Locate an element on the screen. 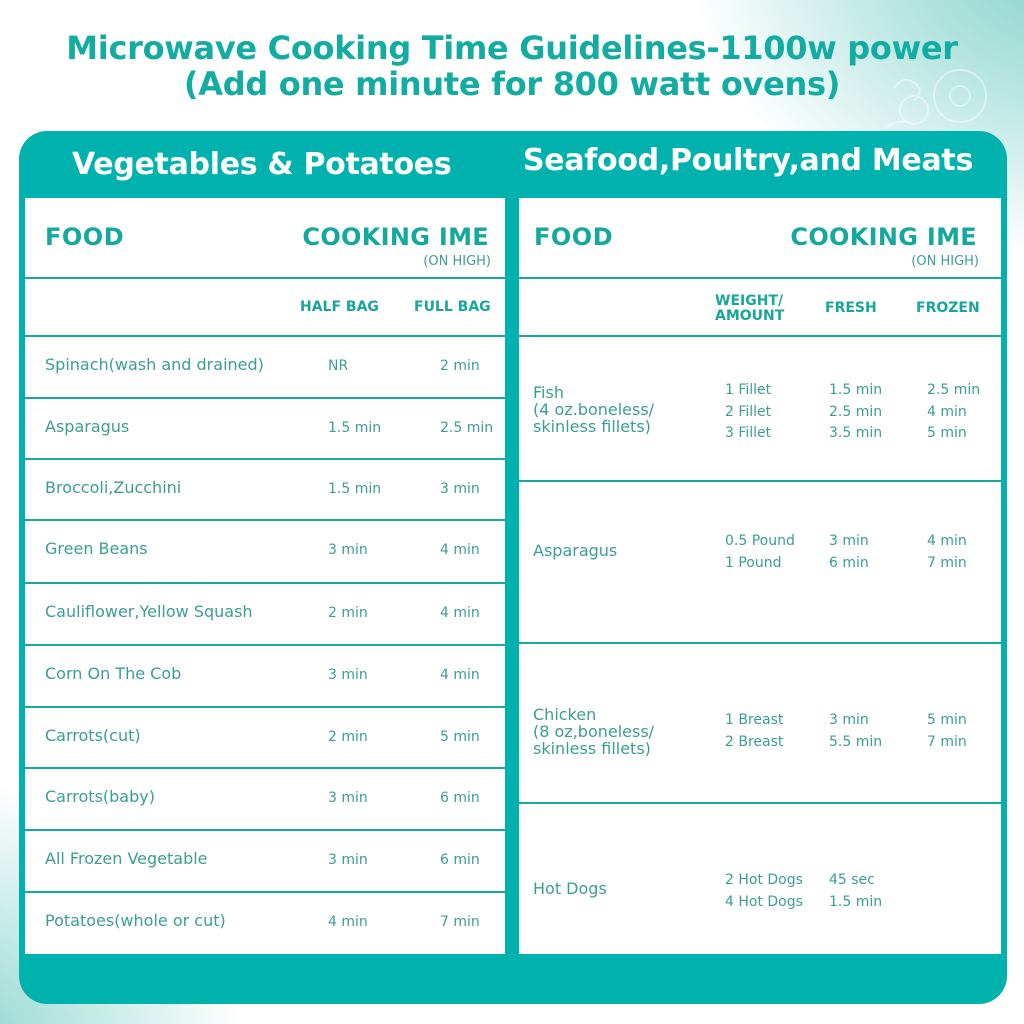  amount-list: 1 Breast 2 Breast is located at coordinates (754, 731).